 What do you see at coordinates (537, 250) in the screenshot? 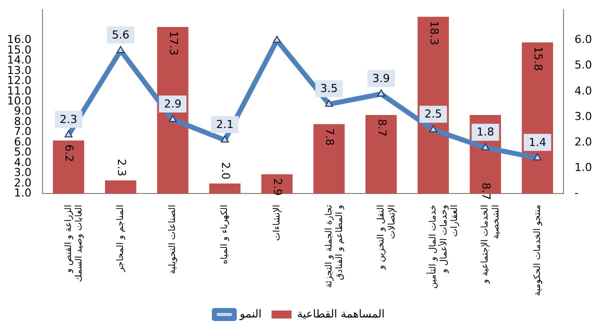
I see `x-tick-label: منتجو الخدمات الحكومية` at bounding box center [537, 250].